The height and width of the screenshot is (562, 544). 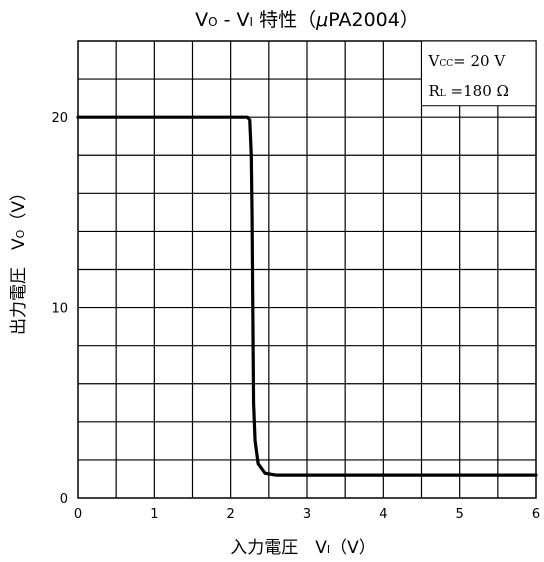 I want to click on y-tick-labels: 0 10 20, so click(x=59, y=309).